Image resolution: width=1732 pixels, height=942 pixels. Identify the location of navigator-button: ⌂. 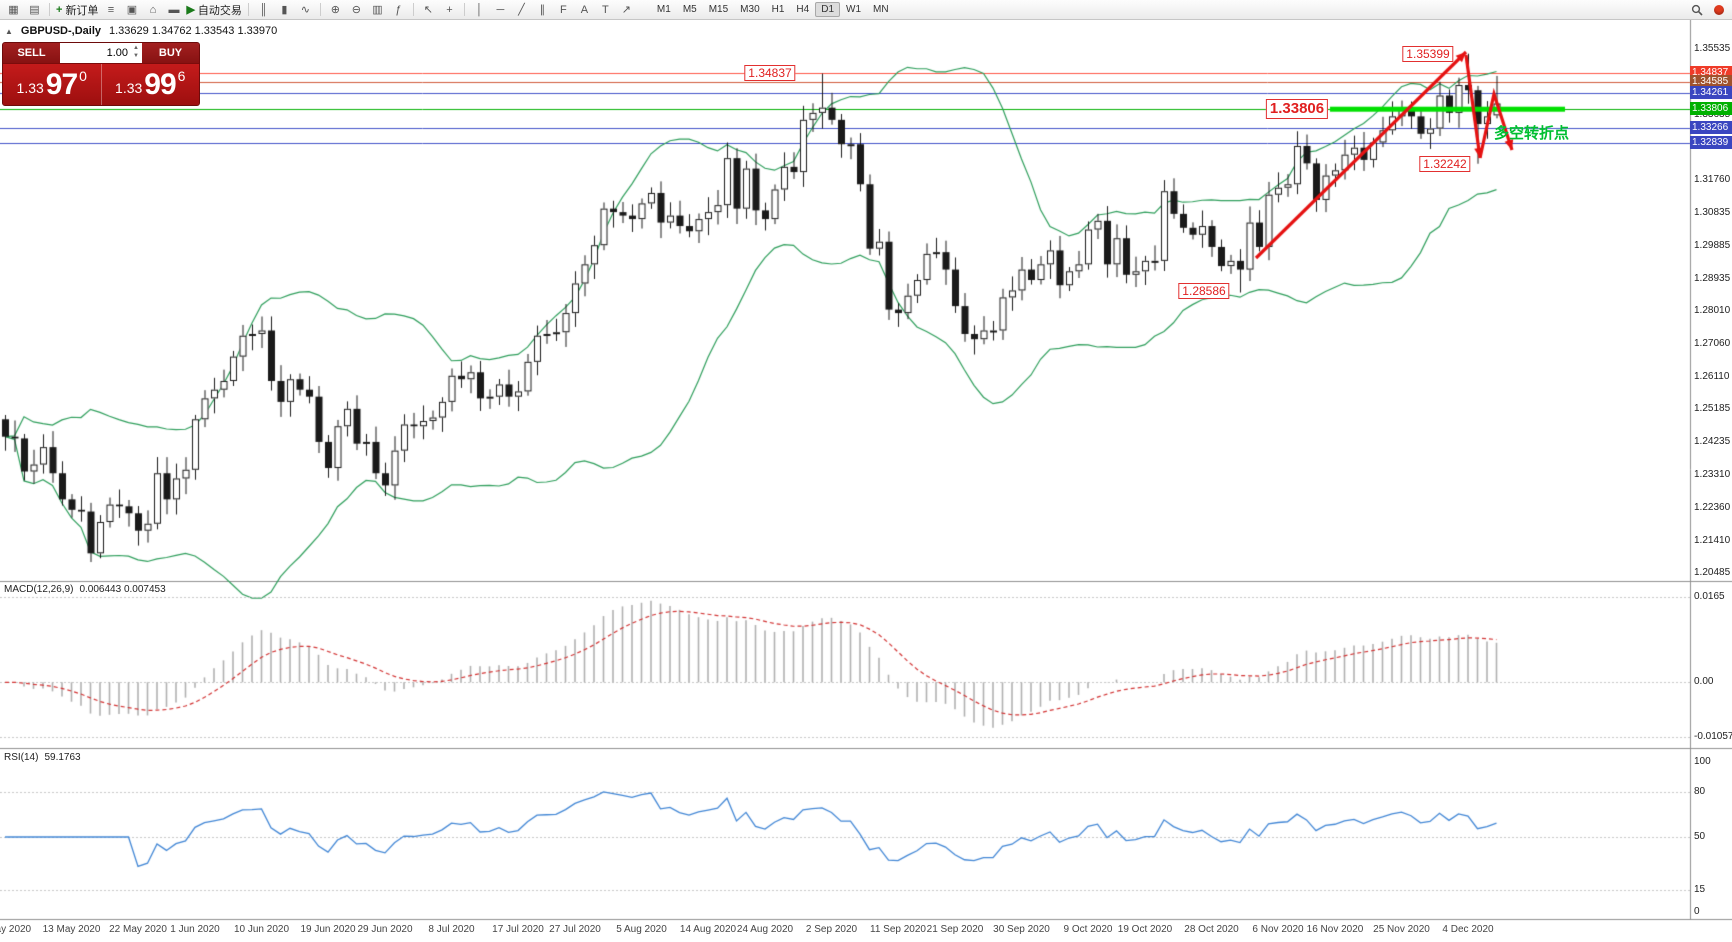
(152, 10).